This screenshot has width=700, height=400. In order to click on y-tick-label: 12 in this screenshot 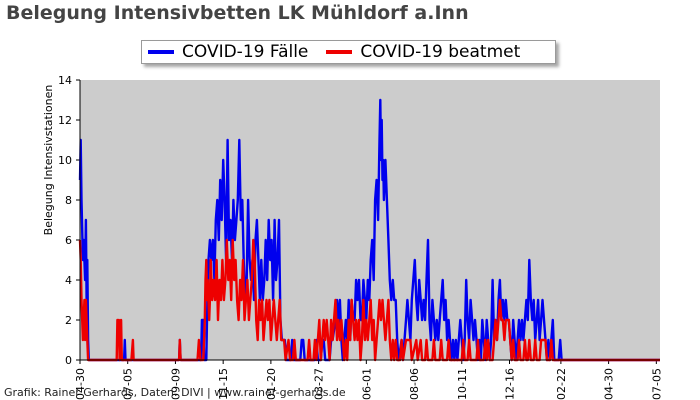, I will do `click(65, 120)`.